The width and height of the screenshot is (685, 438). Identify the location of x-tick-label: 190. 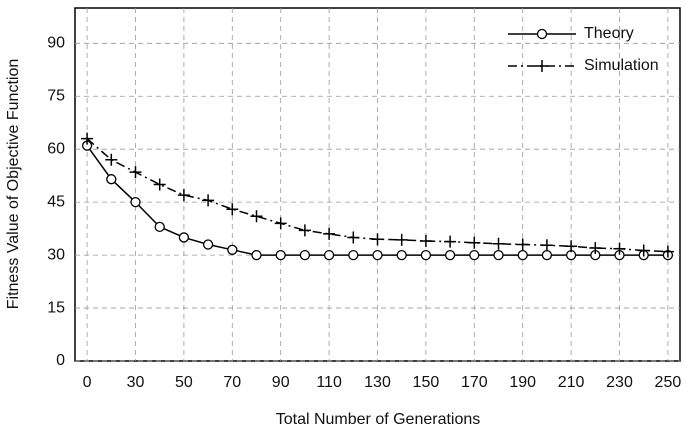
(522, 382).